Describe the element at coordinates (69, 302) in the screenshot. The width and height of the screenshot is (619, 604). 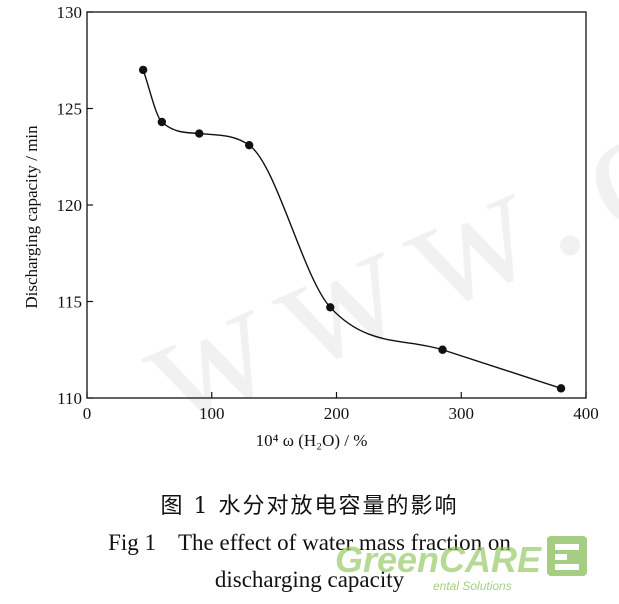
I see `y-tick-label: 115` at that location.